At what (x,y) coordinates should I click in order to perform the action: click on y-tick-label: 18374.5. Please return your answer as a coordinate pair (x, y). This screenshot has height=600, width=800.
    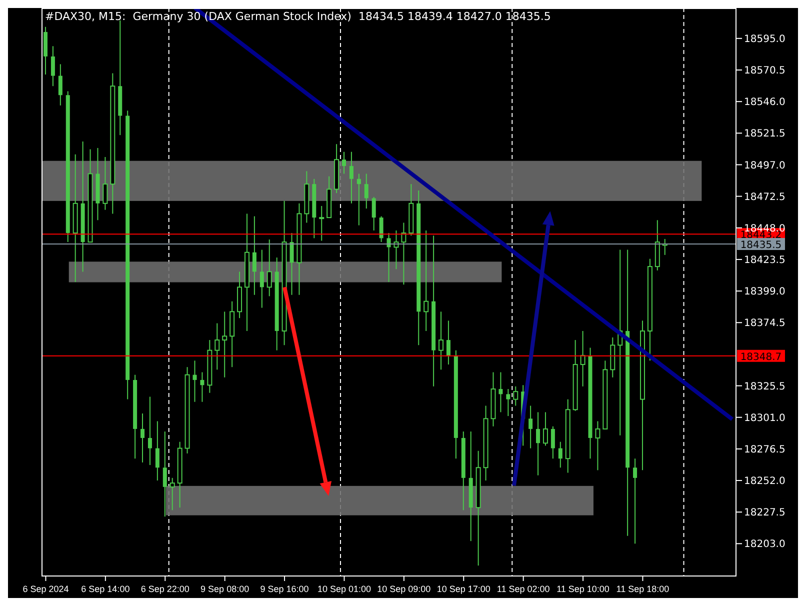
    Looking at the image, I should click on (765, 324).